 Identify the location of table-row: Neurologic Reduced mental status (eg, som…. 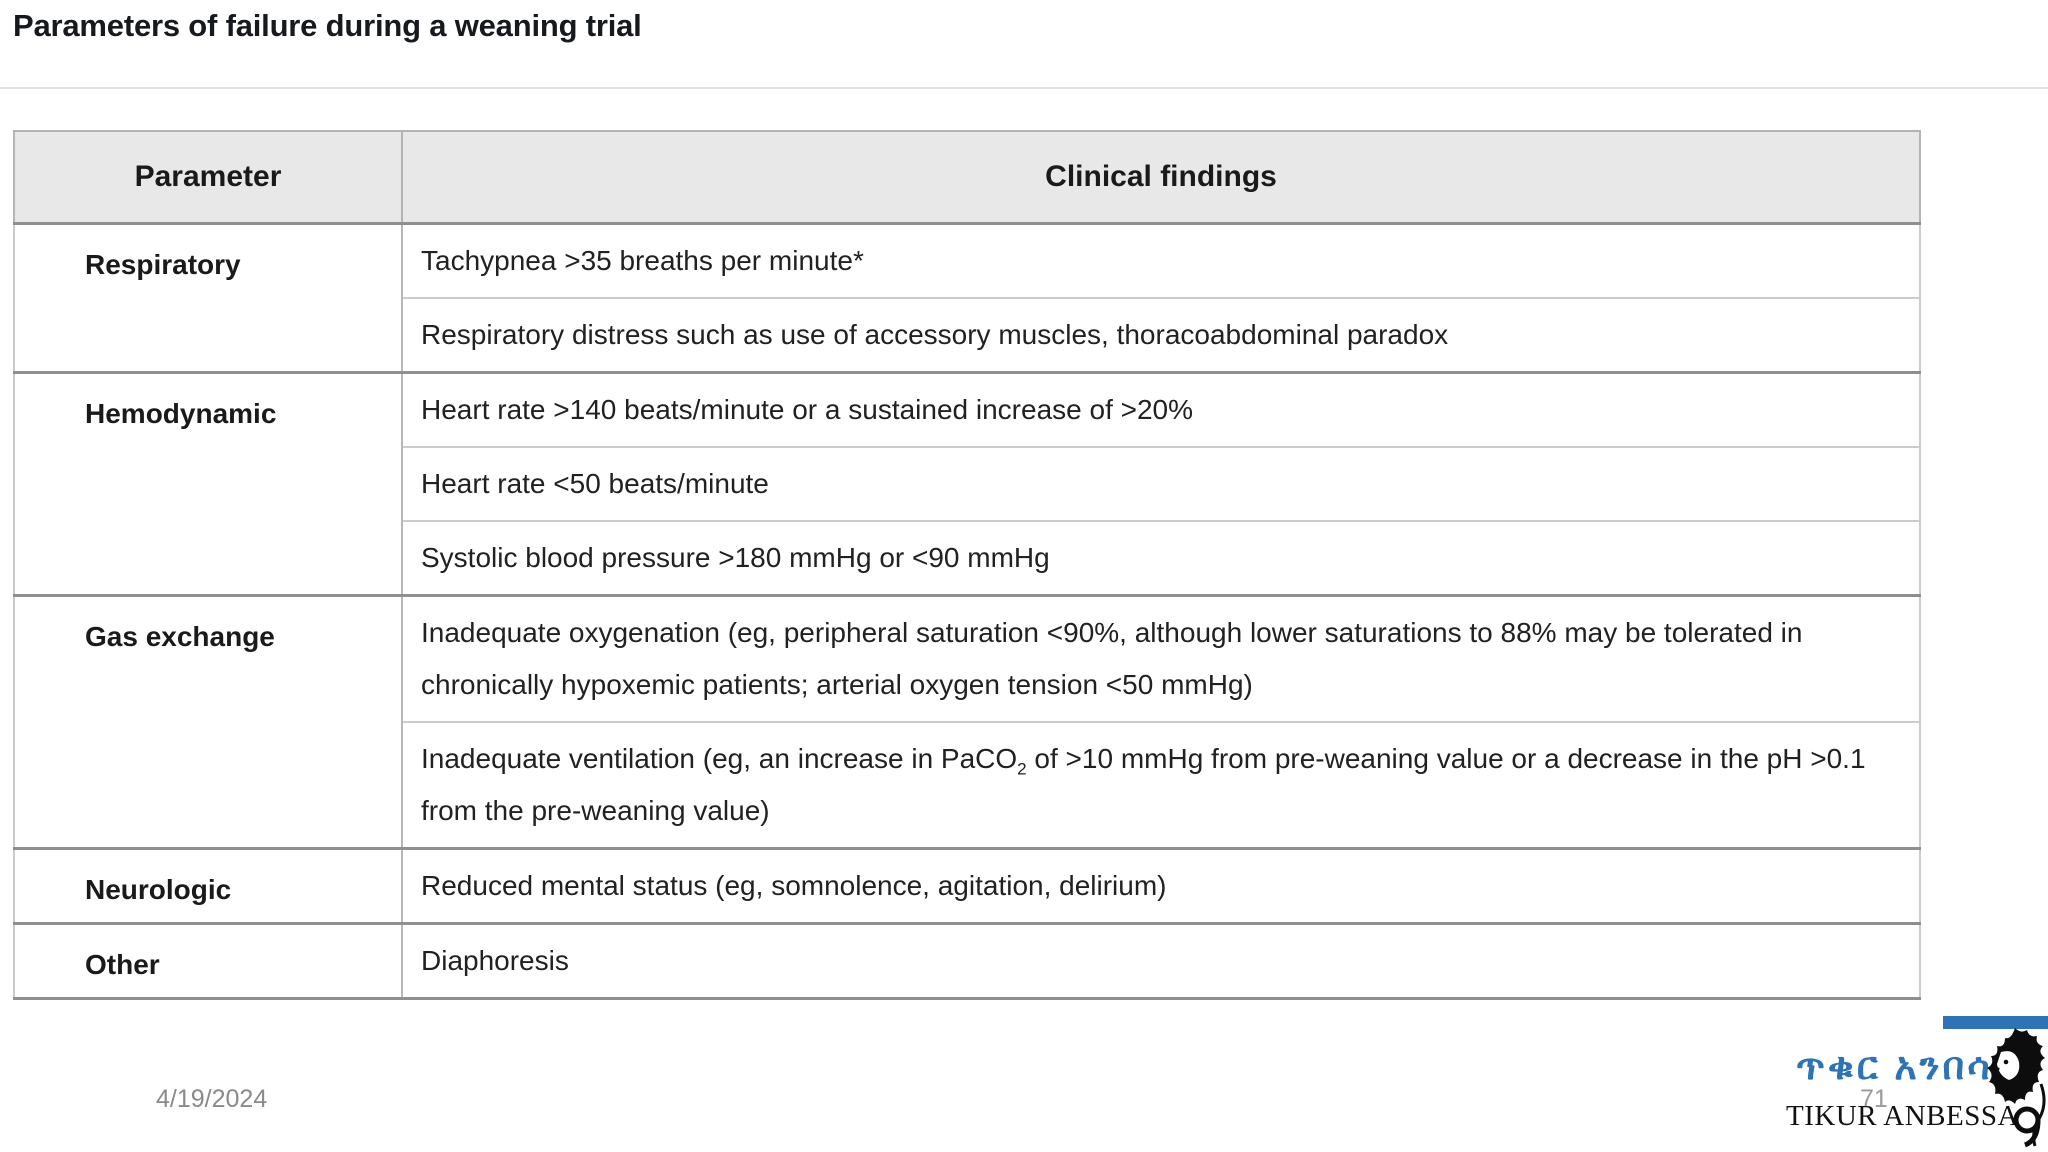
(967, 886).